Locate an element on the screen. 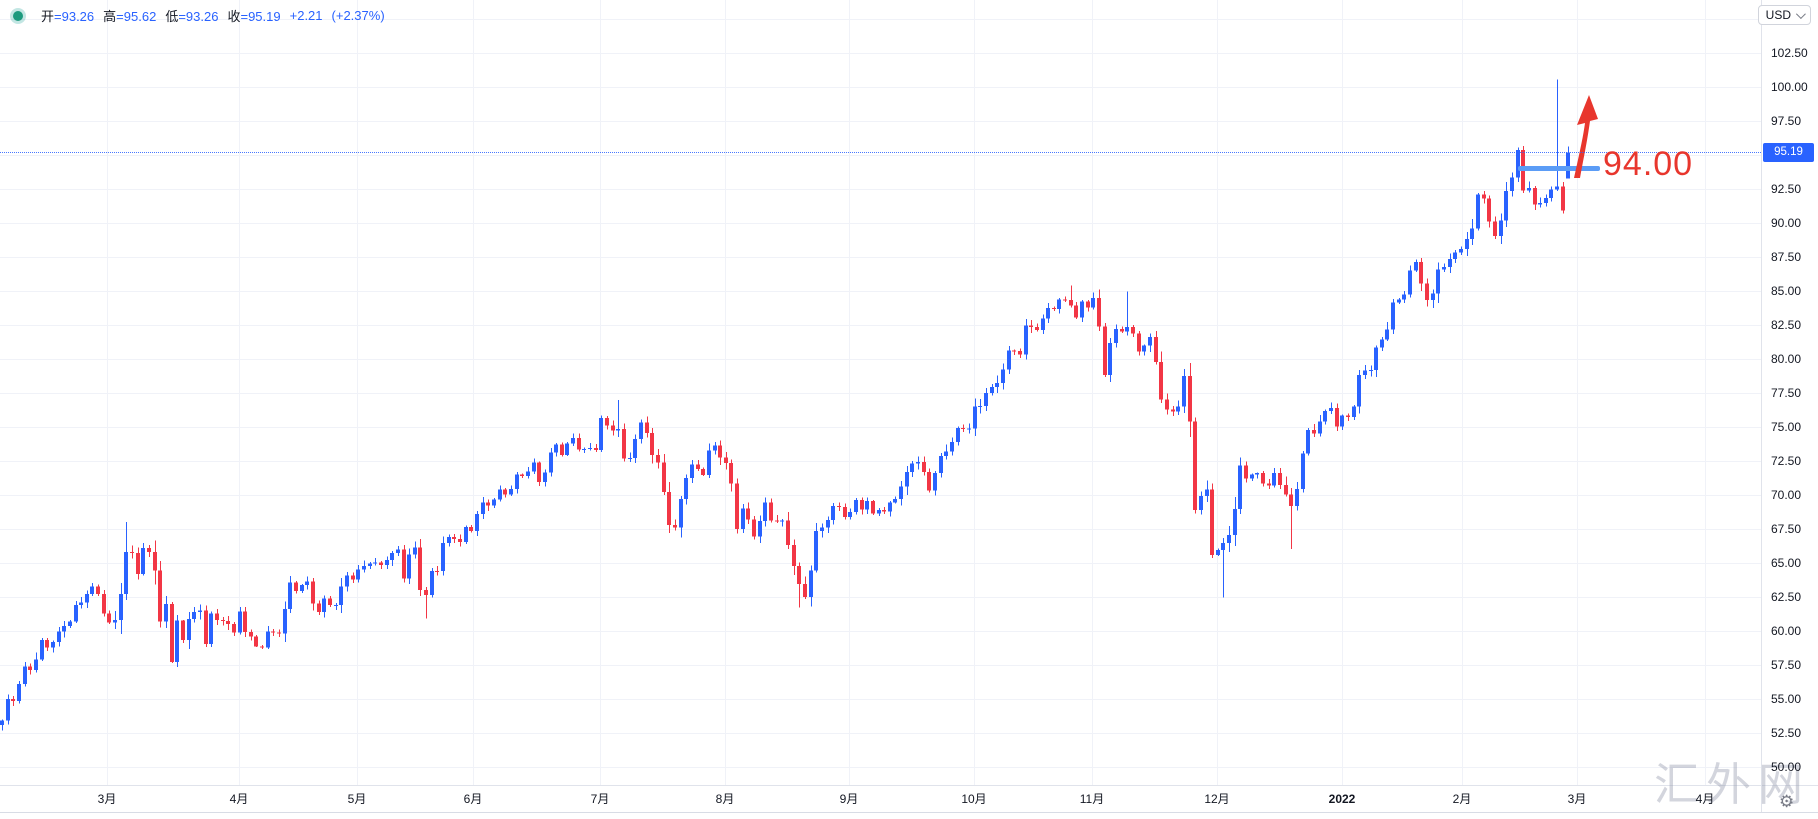 Image resolution: width=1818 pixels, height=819 pixels. current-price-label: 95.19 is located at coordinates (1788, 152).